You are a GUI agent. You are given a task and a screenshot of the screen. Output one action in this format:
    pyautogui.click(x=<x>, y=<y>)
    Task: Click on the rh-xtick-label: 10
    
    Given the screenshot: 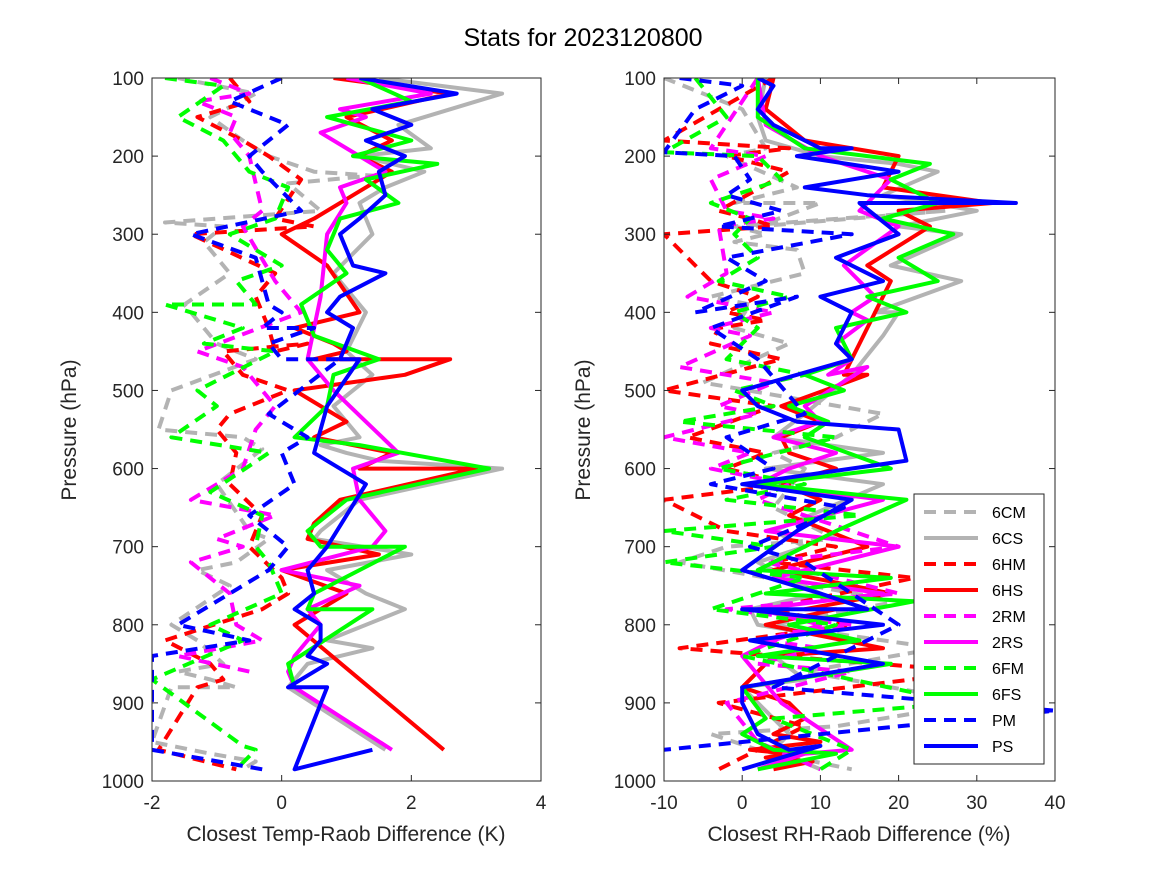 What is the action you would take?
    pyautogui.click(x=820, y=803)
    